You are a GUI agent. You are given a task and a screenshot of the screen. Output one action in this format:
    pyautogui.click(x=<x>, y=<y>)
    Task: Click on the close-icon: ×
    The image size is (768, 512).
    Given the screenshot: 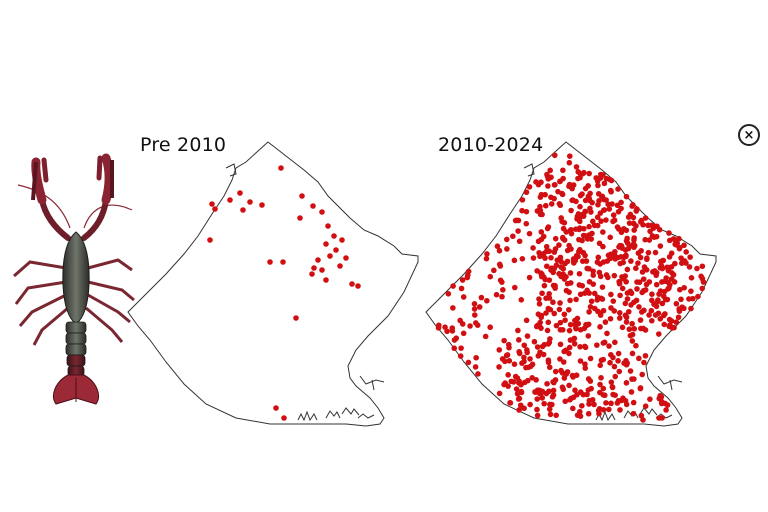 What is the action you would take?
    pyautogui.click(x=749, y=135)
    